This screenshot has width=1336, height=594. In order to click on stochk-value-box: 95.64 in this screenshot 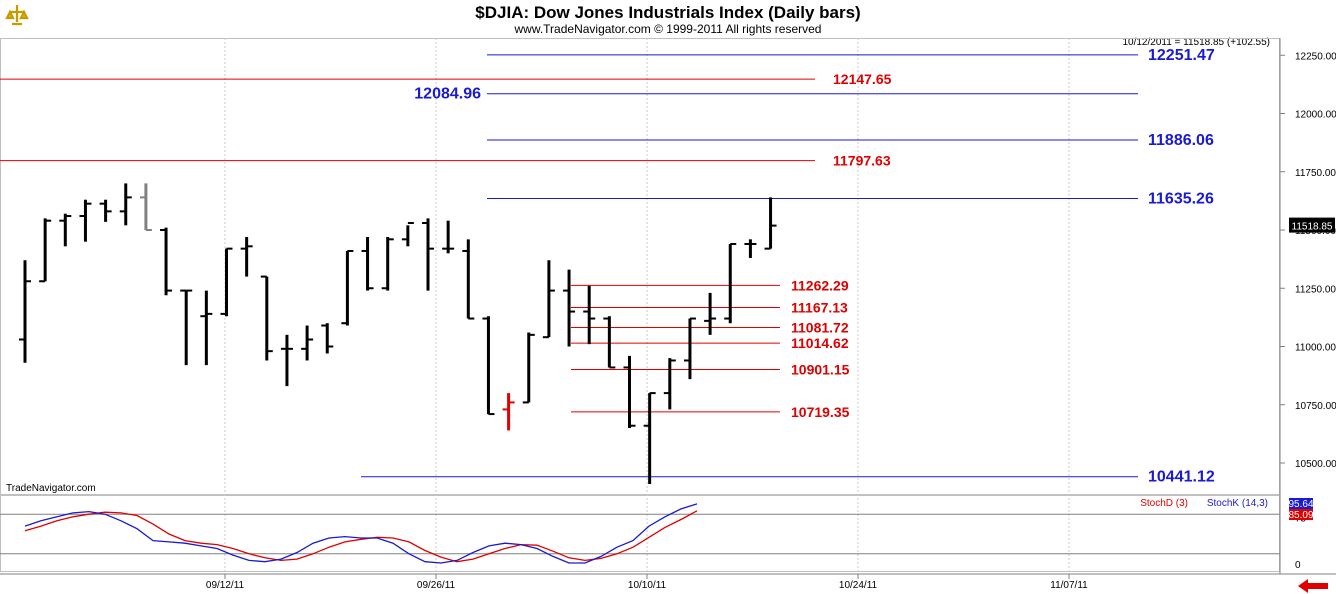, I will do `click(1301, 504)`.